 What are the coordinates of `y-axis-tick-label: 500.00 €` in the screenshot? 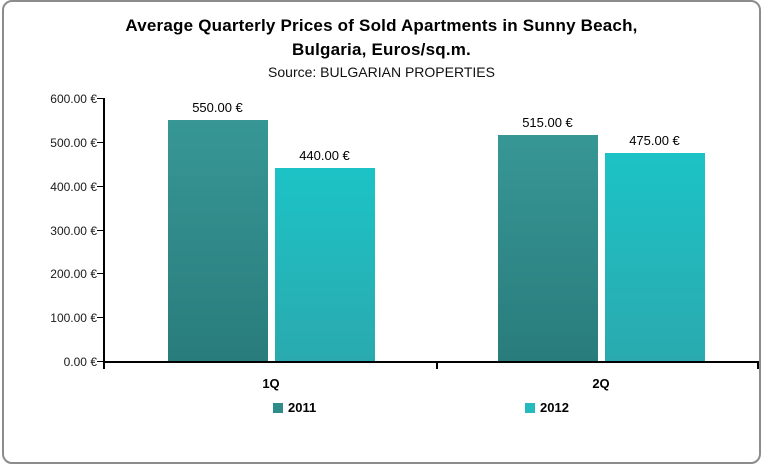 It's located at (73, 142).